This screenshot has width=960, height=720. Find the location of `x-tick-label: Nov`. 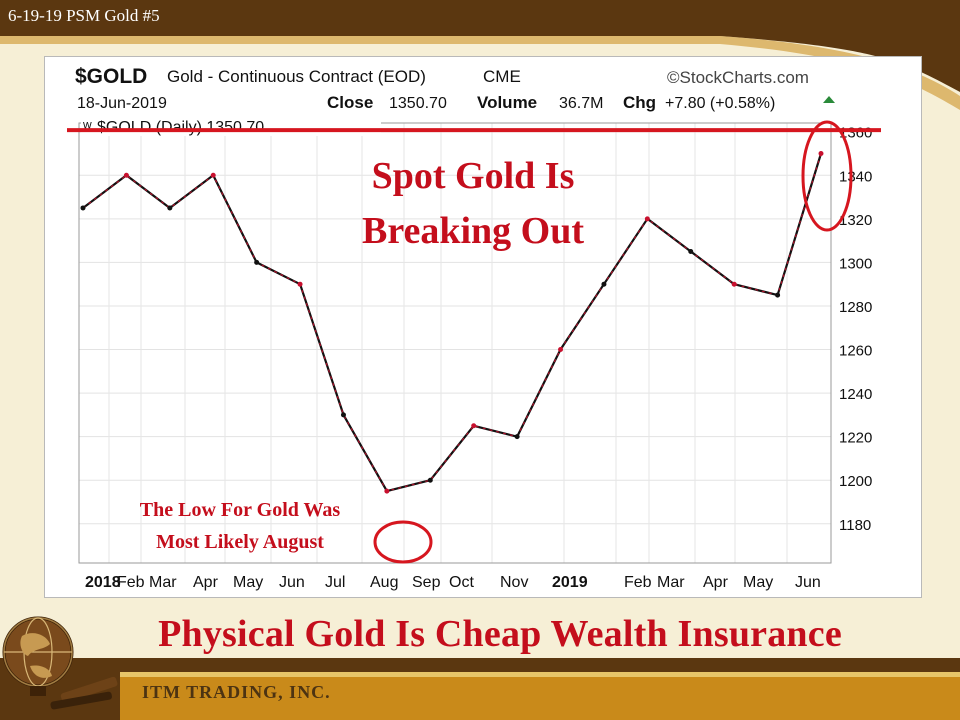

x-tick-label: Nov is located at coordinates (514, 582).